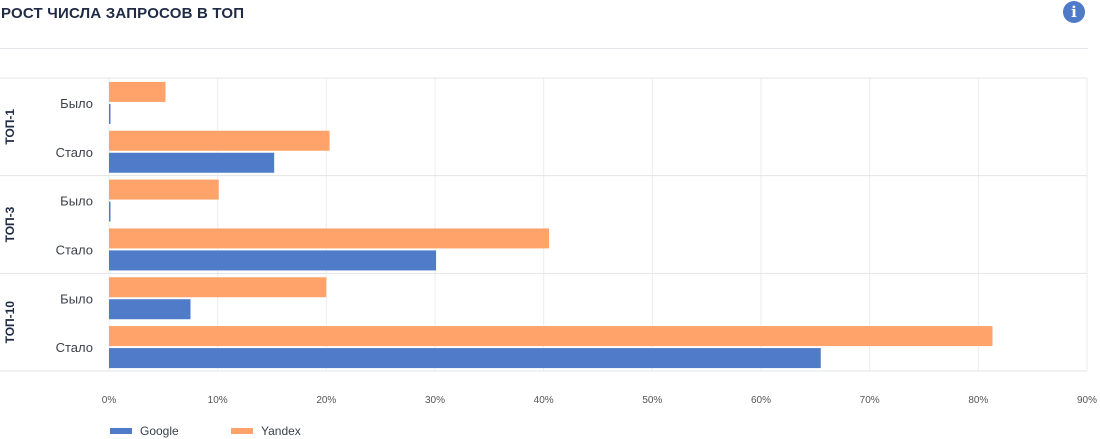 This screenshot has width=1100, height=439. Describe the element at coordinates (652, 400) in the screenshot. I see `x-tick-label: 50%` at that location.